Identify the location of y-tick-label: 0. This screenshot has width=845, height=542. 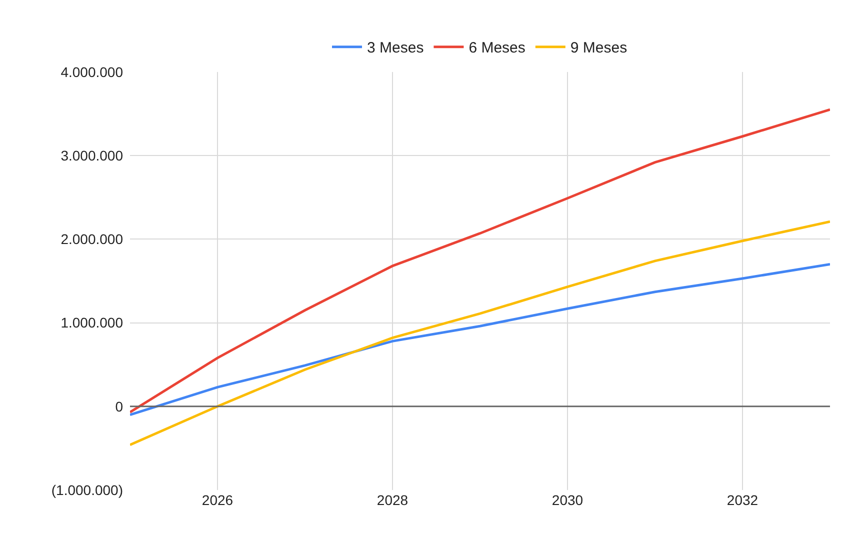
(119, 406).